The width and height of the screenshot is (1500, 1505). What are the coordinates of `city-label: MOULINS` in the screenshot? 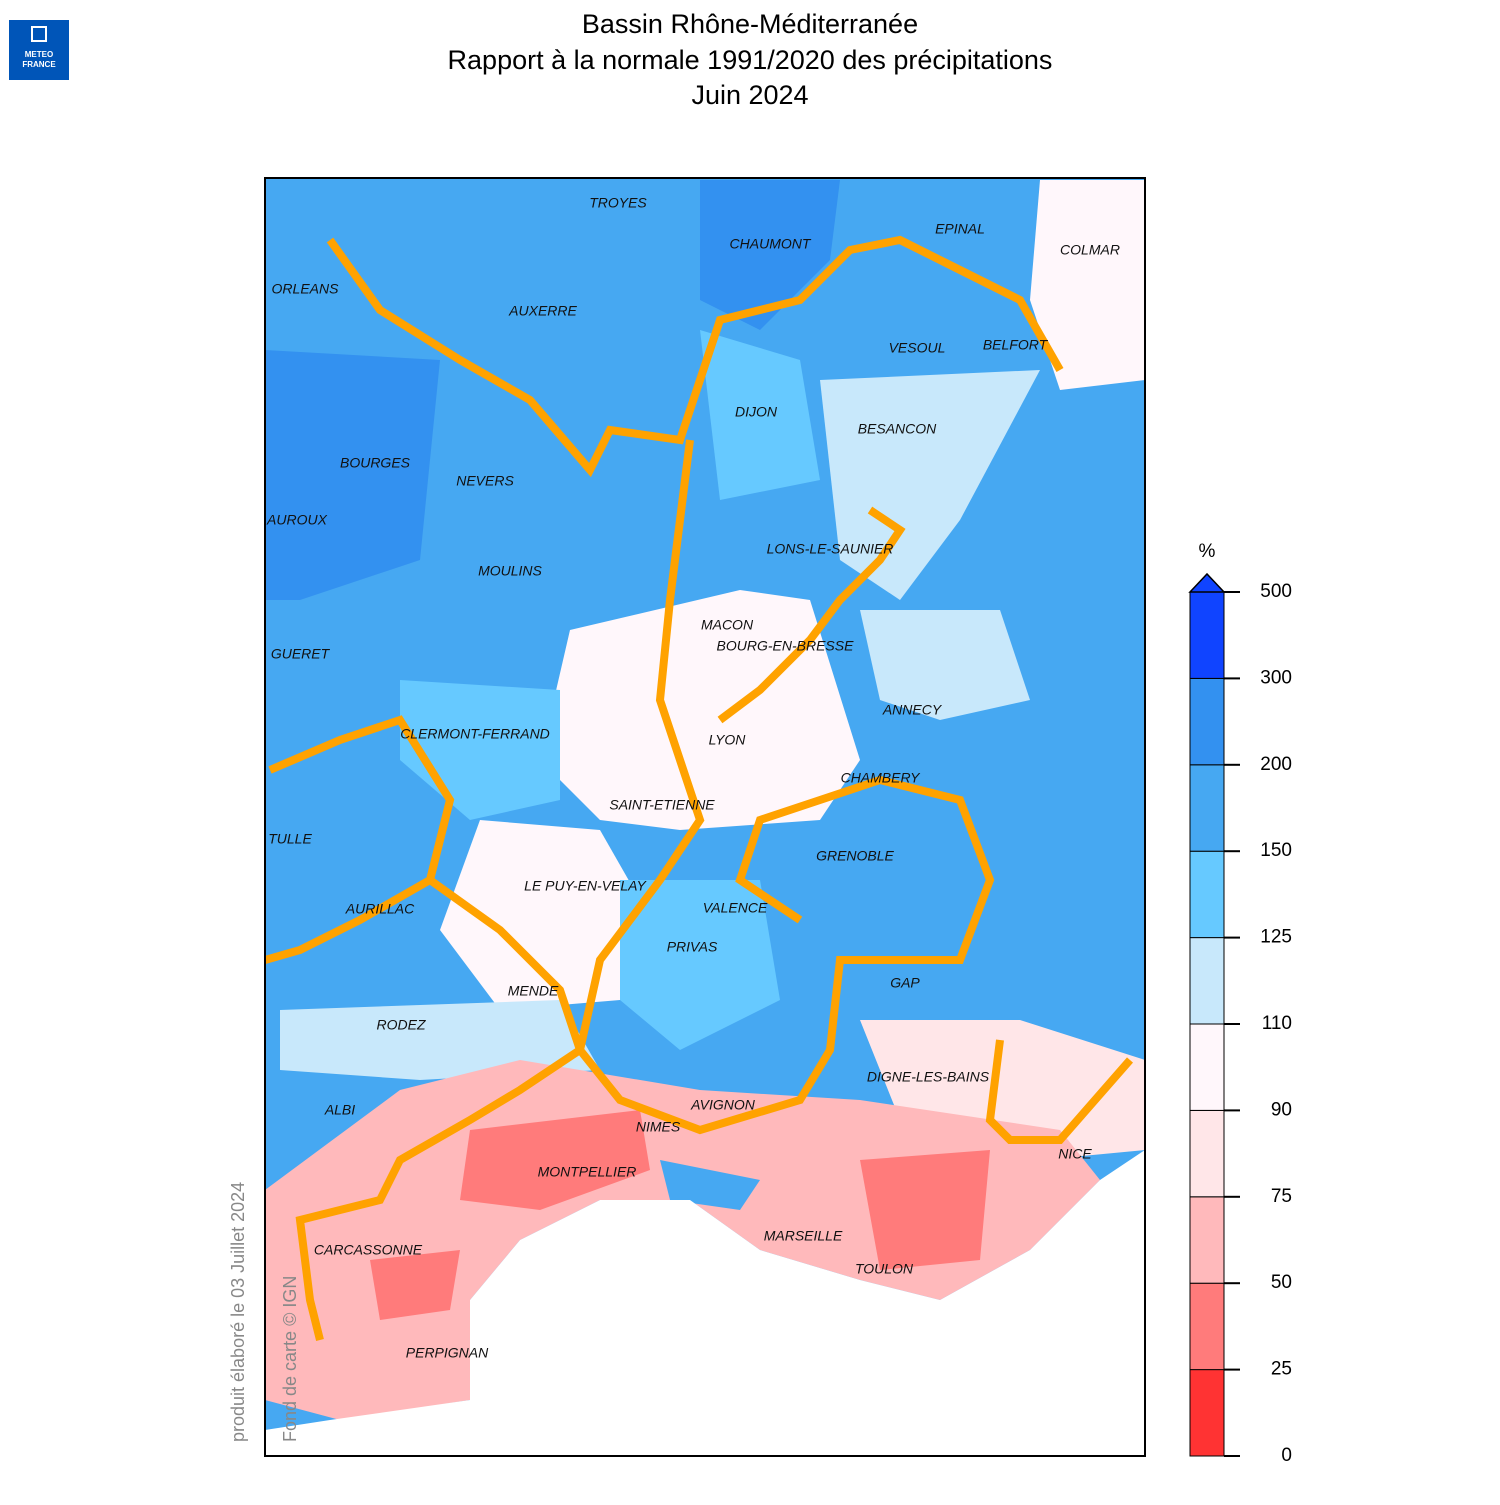 It's located at (510, 571).